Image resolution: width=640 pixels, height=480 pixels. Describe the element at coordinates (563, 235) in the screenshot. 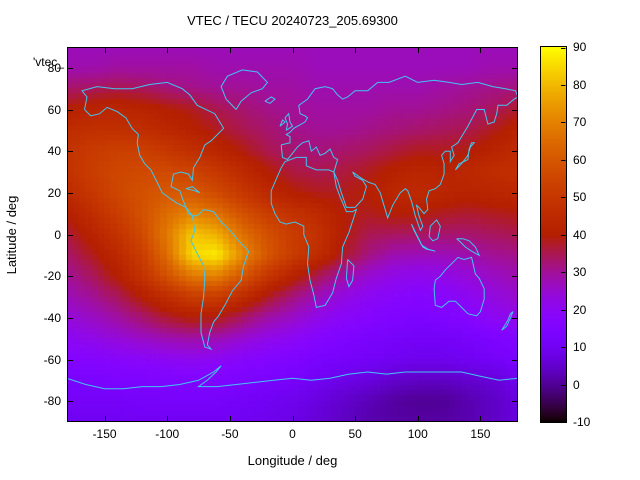

I see `colorbar-tick-marks` at that location.